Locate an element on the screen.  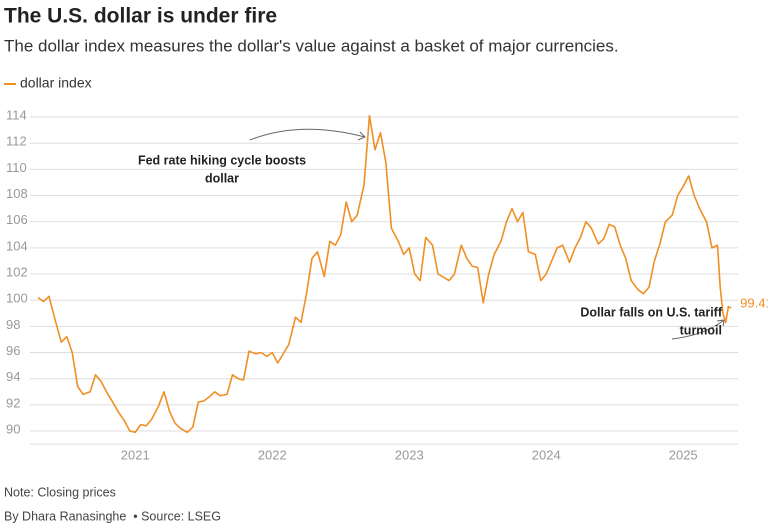
y-tick-label: 100 is located at coordinates (17, 298).